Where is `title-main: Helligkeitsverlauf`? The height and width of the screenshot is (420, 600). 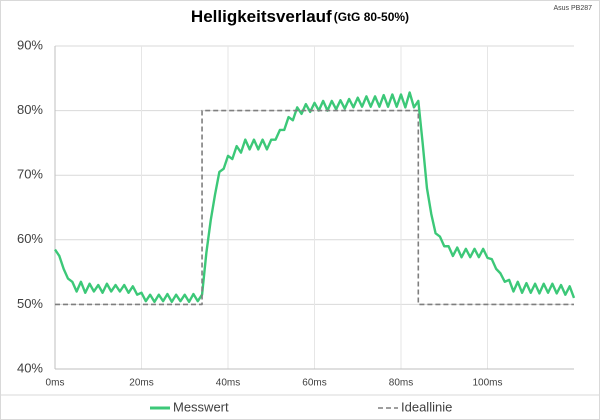 title-main: Helligkeitsverlauf is located at coordinates (261, 16).